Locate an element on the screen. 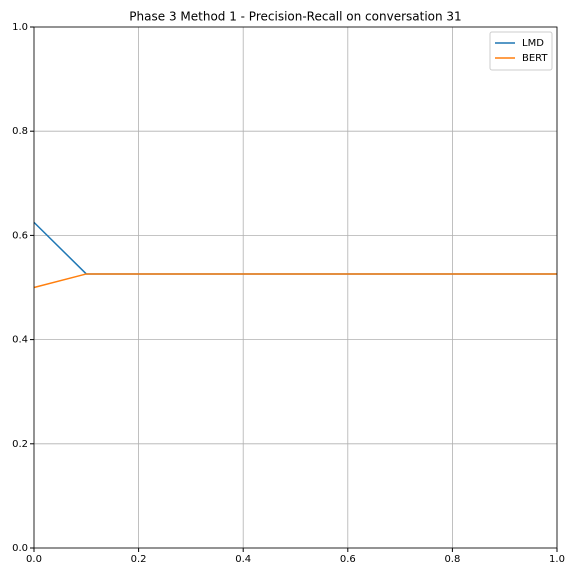 The image size is (576, 576). line-series is located at coordinates (295, 281).